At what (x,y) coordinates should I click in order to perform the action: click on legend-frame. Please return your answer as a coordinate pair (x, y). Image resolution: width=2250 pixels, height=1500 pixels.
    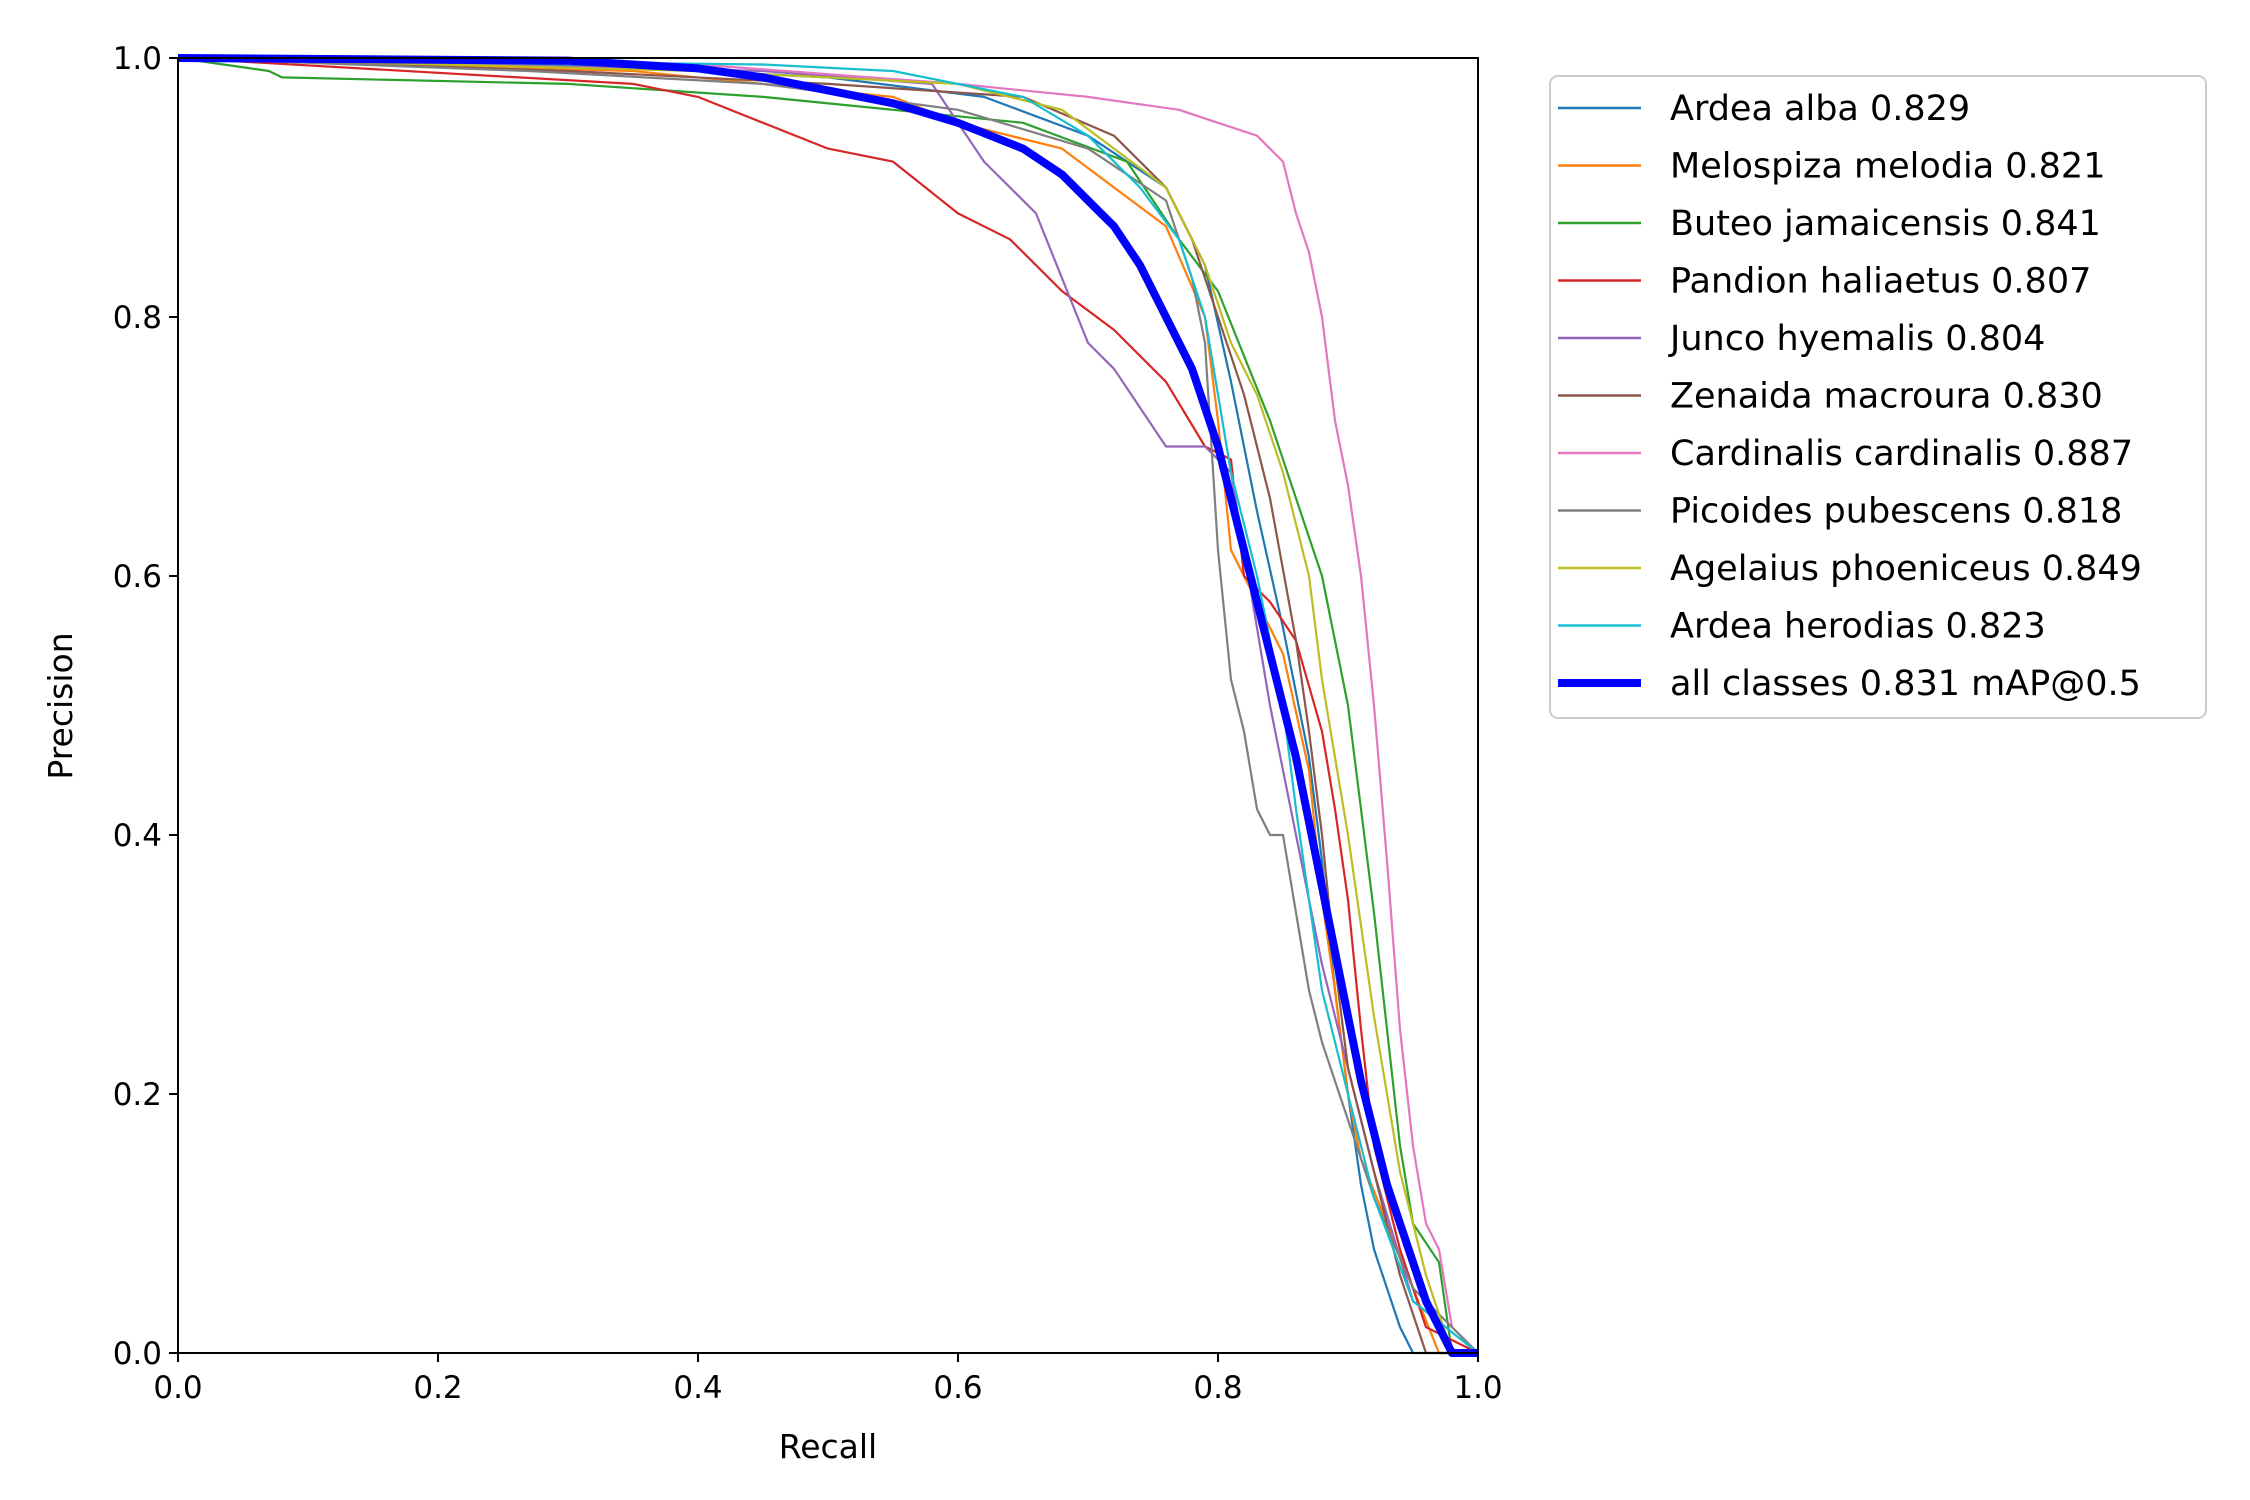
    Looking at the image, I should click on (1878, 397).